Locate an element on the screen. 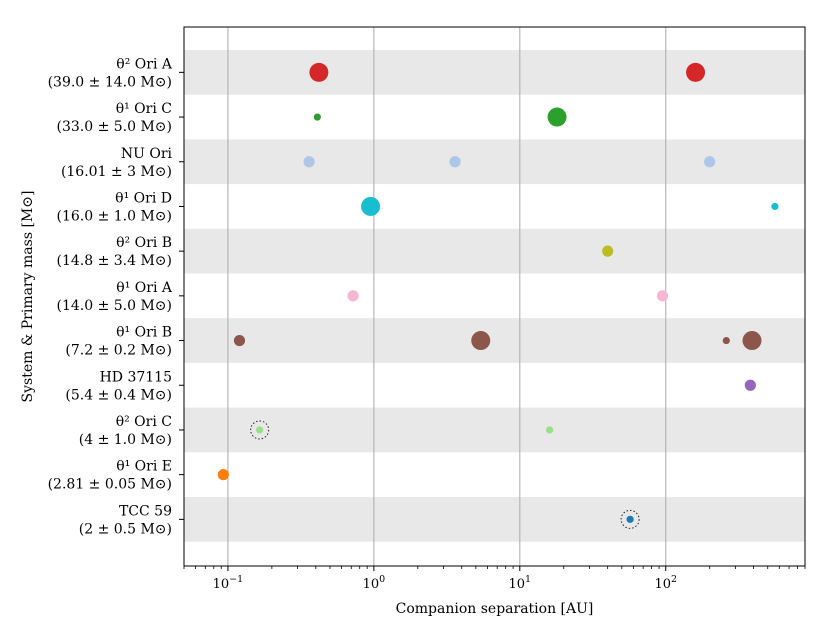 The width and height of the screenshot is (831, 642). system-mass-label: (4 ± 1.0 M⊙) is located at coordinates (125, 440).